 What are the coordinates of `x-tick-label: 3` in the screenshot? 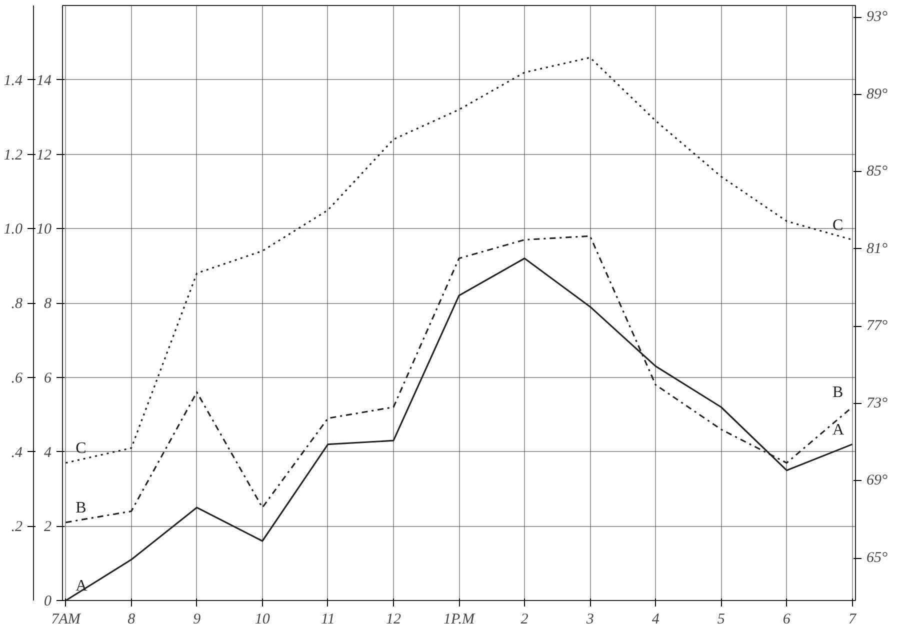 It's located at (589, 620).